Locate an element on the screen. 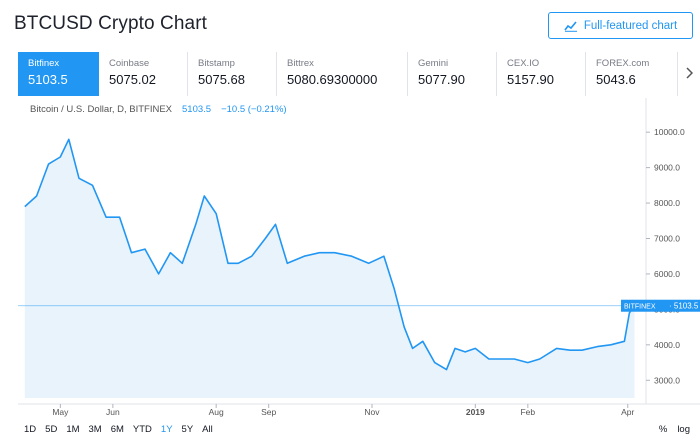  tab-cexio: CEX.IO 5157.90 is located at coordinates (541, 74).